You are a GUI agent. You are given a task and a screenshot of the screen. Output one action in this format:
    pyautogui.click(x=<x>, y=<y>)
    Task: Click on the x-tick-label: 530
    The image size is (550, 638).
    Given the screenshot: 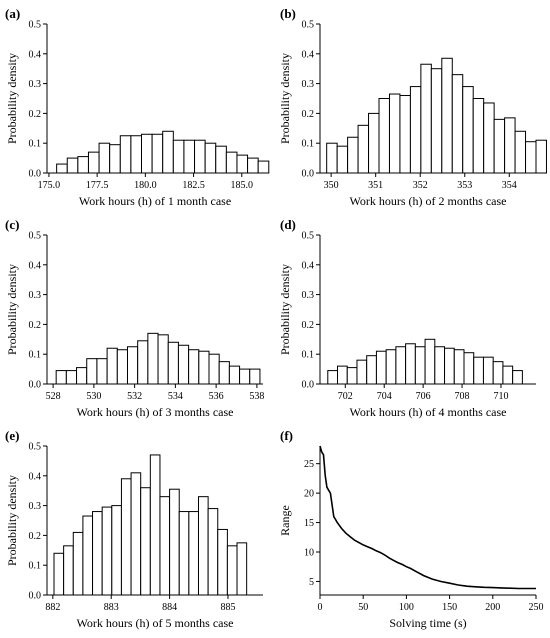 What is the action you would take?
    pyautogui.click(x=93, y=396)
    